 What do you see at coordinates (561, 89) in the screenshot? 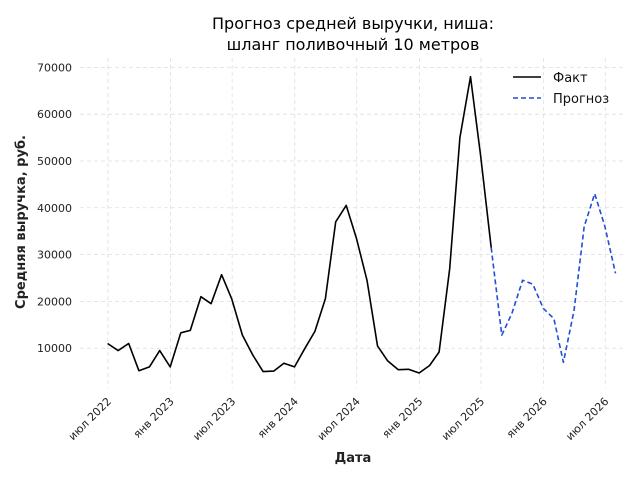
I see `legend: Факт Прогноз` at bounding box center [561, 89].